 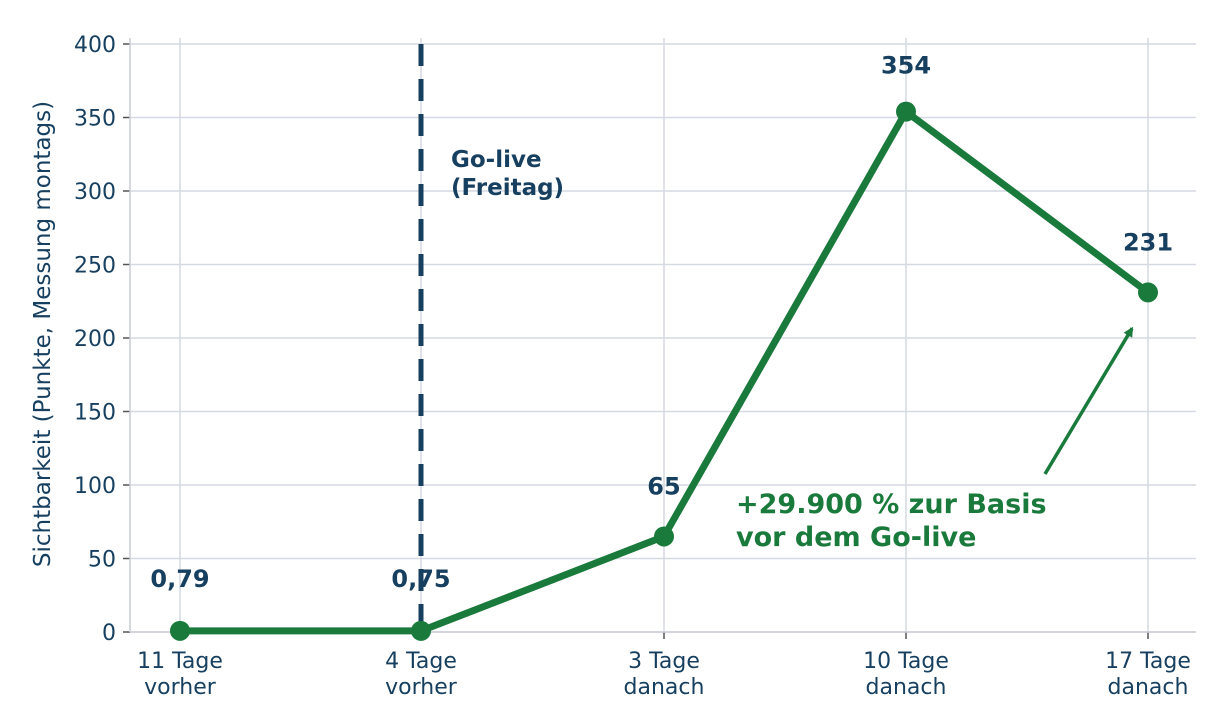 I want to click on x-tick-label: 4 Tage, so click(x=421, y=661).